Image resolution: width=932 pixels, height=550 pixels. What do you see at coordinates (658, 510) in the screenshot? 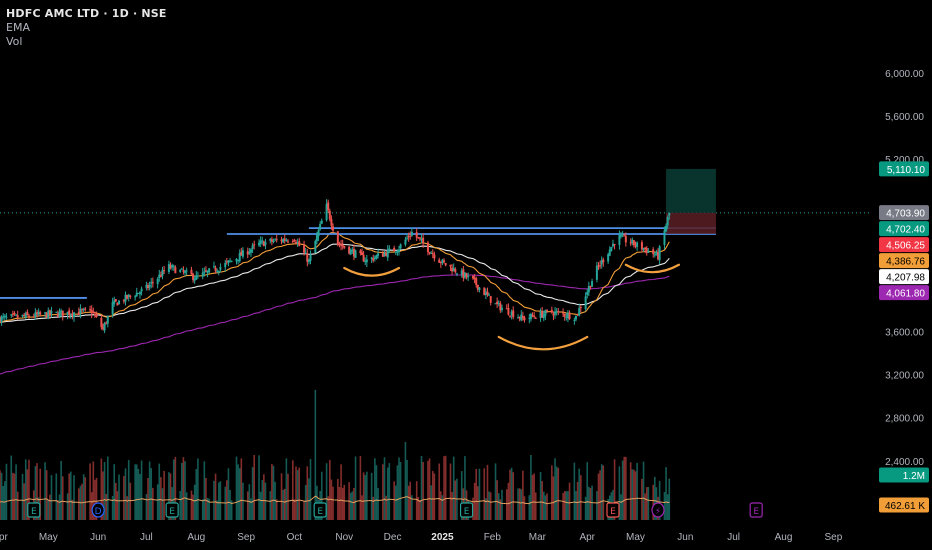
I see `event-marker: ⚡` at bounding box center [658, 510].